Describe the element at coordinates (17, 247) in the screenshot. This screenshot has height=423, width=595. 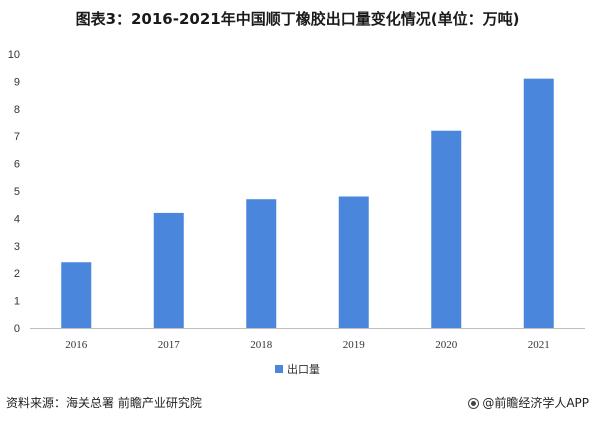
I see `y-tick-label: 3` at that location.